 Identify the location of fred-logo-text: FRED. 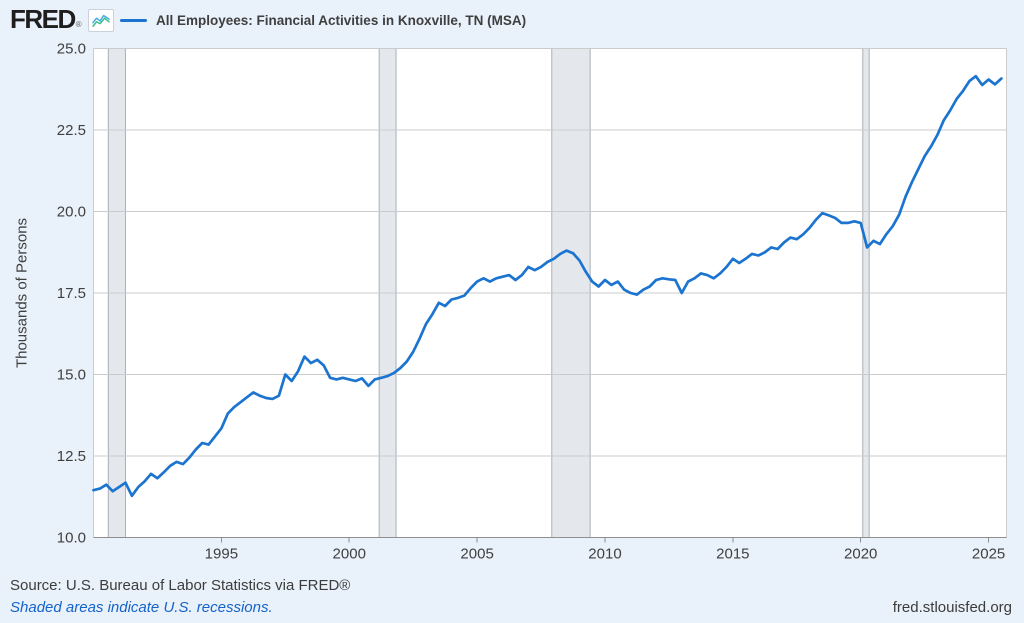
(43, 19).